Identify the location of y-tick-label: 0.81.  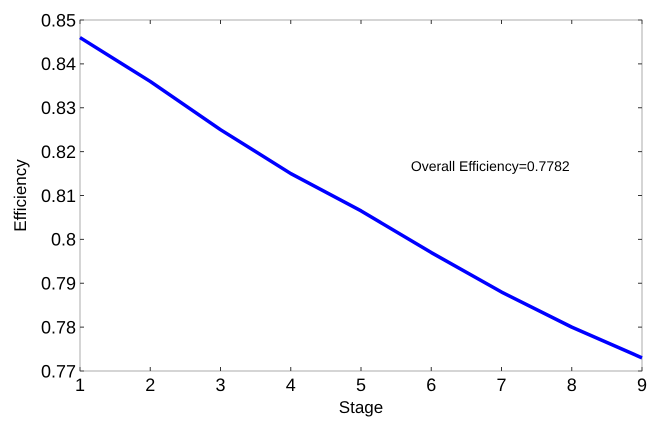
(58, 196).